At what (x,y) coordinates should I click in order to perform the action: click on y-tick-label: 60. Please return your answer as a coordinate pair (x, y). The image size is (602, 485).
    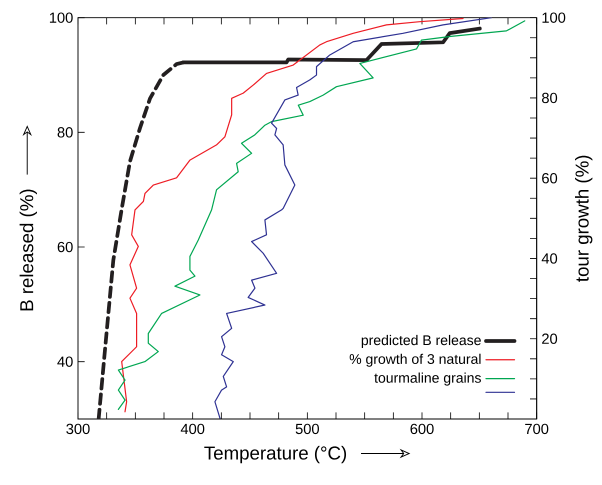
    Looking at the image, I should click on (65, 247).